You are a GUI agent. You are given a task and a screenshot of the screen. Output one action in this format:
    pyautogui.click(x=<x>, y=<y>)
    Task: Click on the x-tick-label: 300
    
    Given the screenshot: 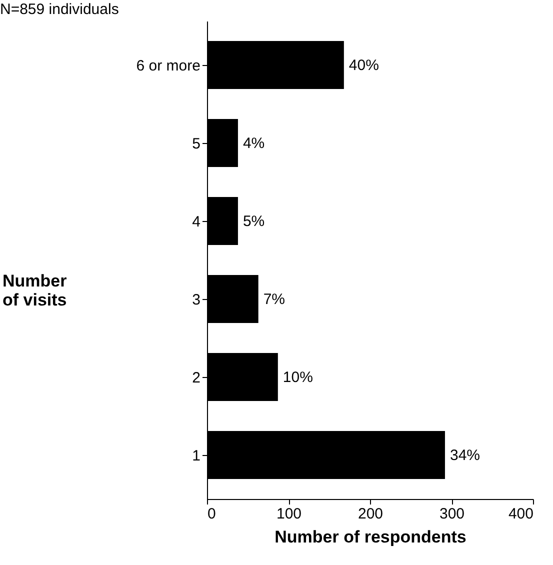 What is the action you would take?
    pyautogui.click(x=452, y=514)
    